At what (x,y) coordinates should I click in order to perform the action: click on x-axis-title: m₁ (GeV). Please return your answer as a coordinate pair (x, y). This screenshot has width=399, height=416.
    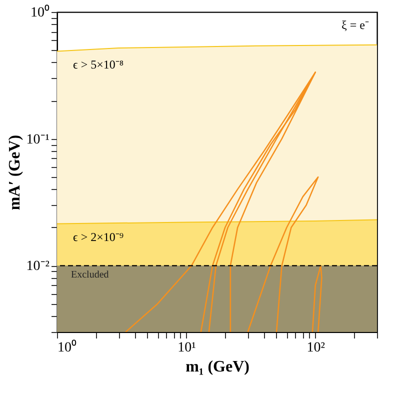
    Looking at the image, I should click on (218, 367).